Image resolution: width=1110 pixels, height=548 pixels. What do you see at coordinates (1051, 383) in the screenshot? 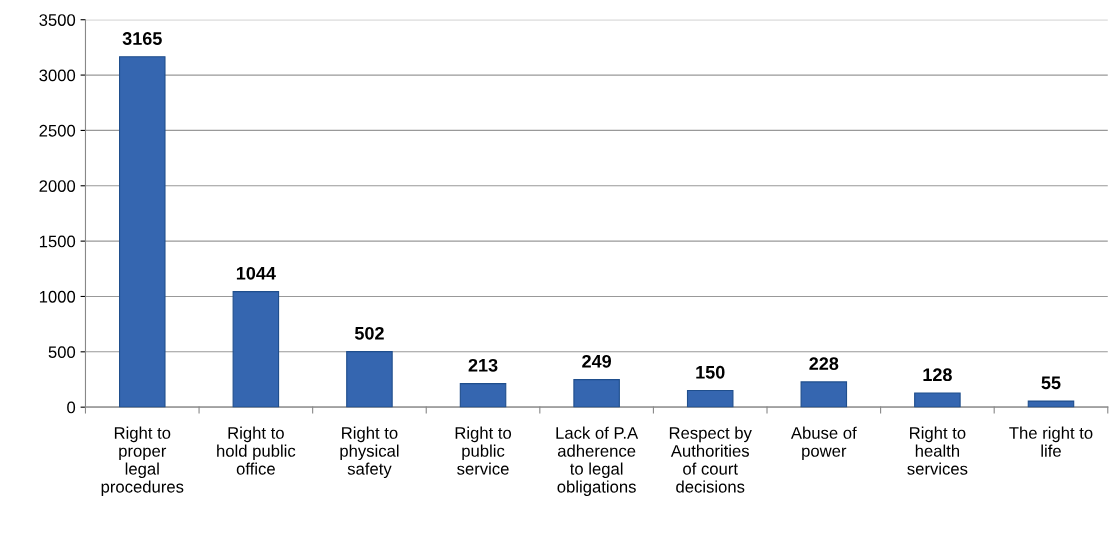
I see `data-label: 55` at bounding box center [1051, 383].